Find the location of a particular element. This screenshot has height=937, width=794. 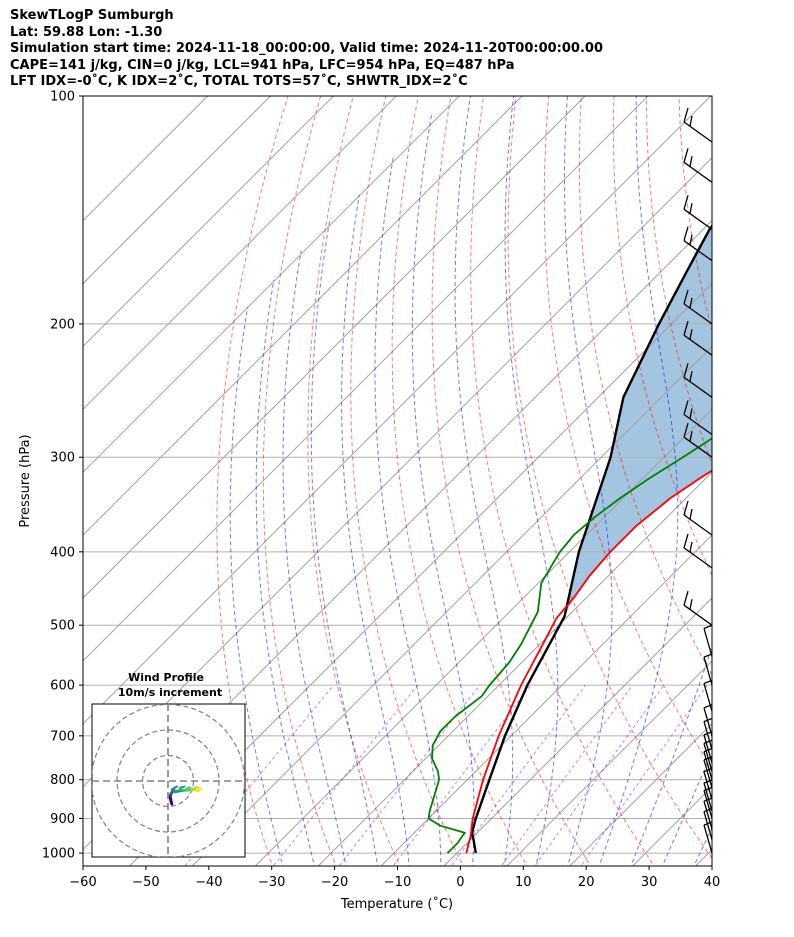

hodograph-ring is located at coordinates (168, 780).